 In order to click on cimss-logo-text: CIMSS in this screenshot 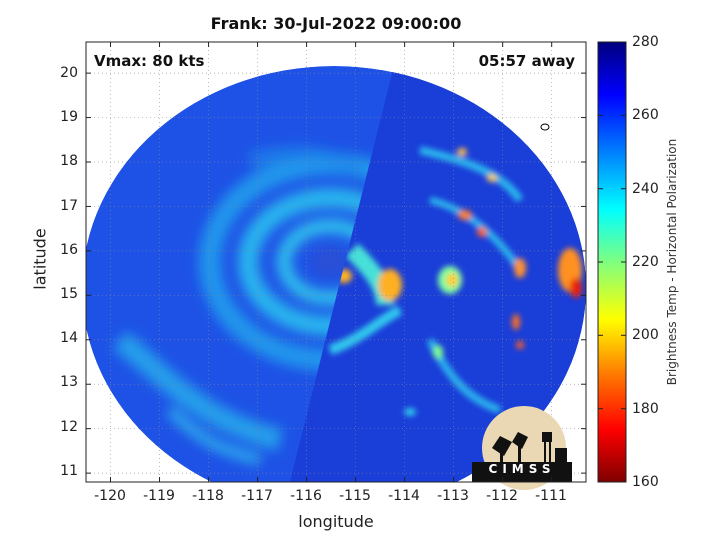, I will do `click(522, 469)`.